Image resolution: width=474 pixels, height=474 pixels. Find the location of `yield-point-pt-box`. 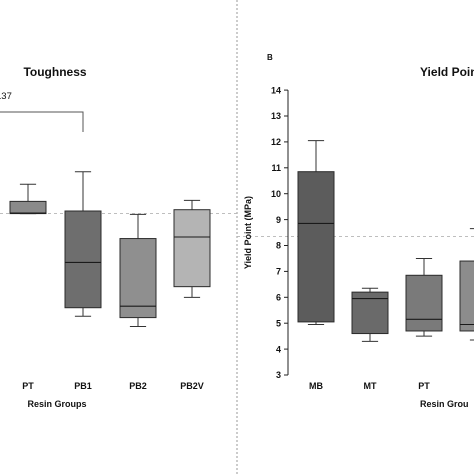

yield-point-pt-box is located at coordinates (424, 297).